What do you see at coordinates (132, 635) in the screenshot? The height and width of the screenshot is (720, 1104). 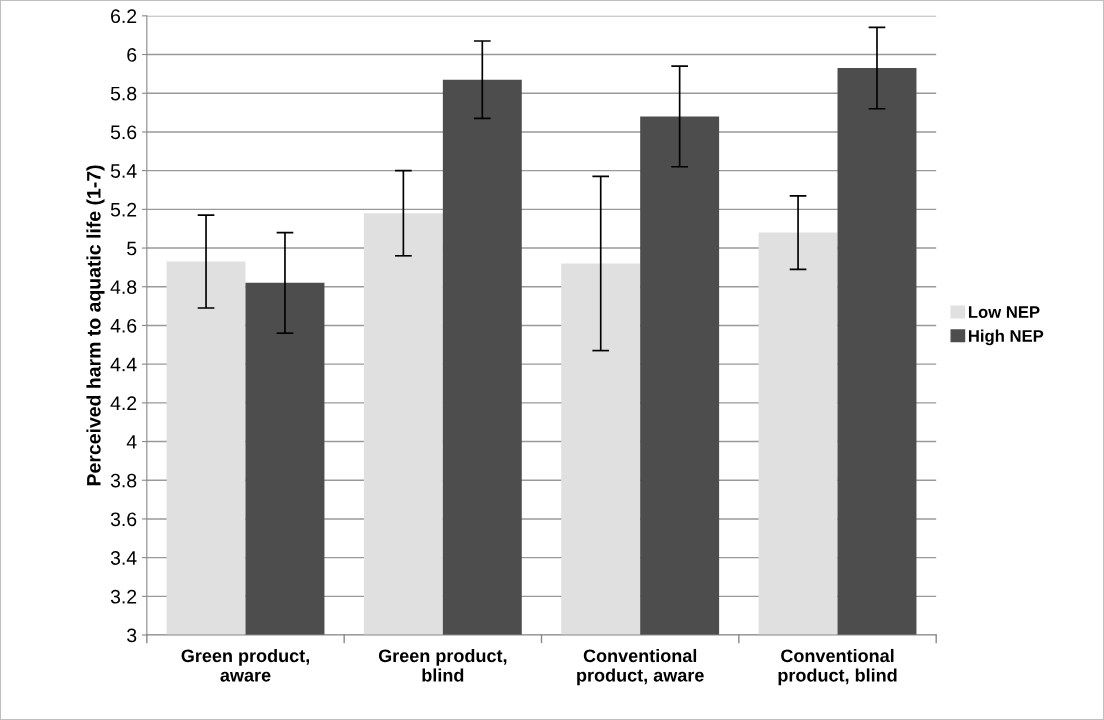 I see `y-tick-label: 3` at bounding box center [132, 635].